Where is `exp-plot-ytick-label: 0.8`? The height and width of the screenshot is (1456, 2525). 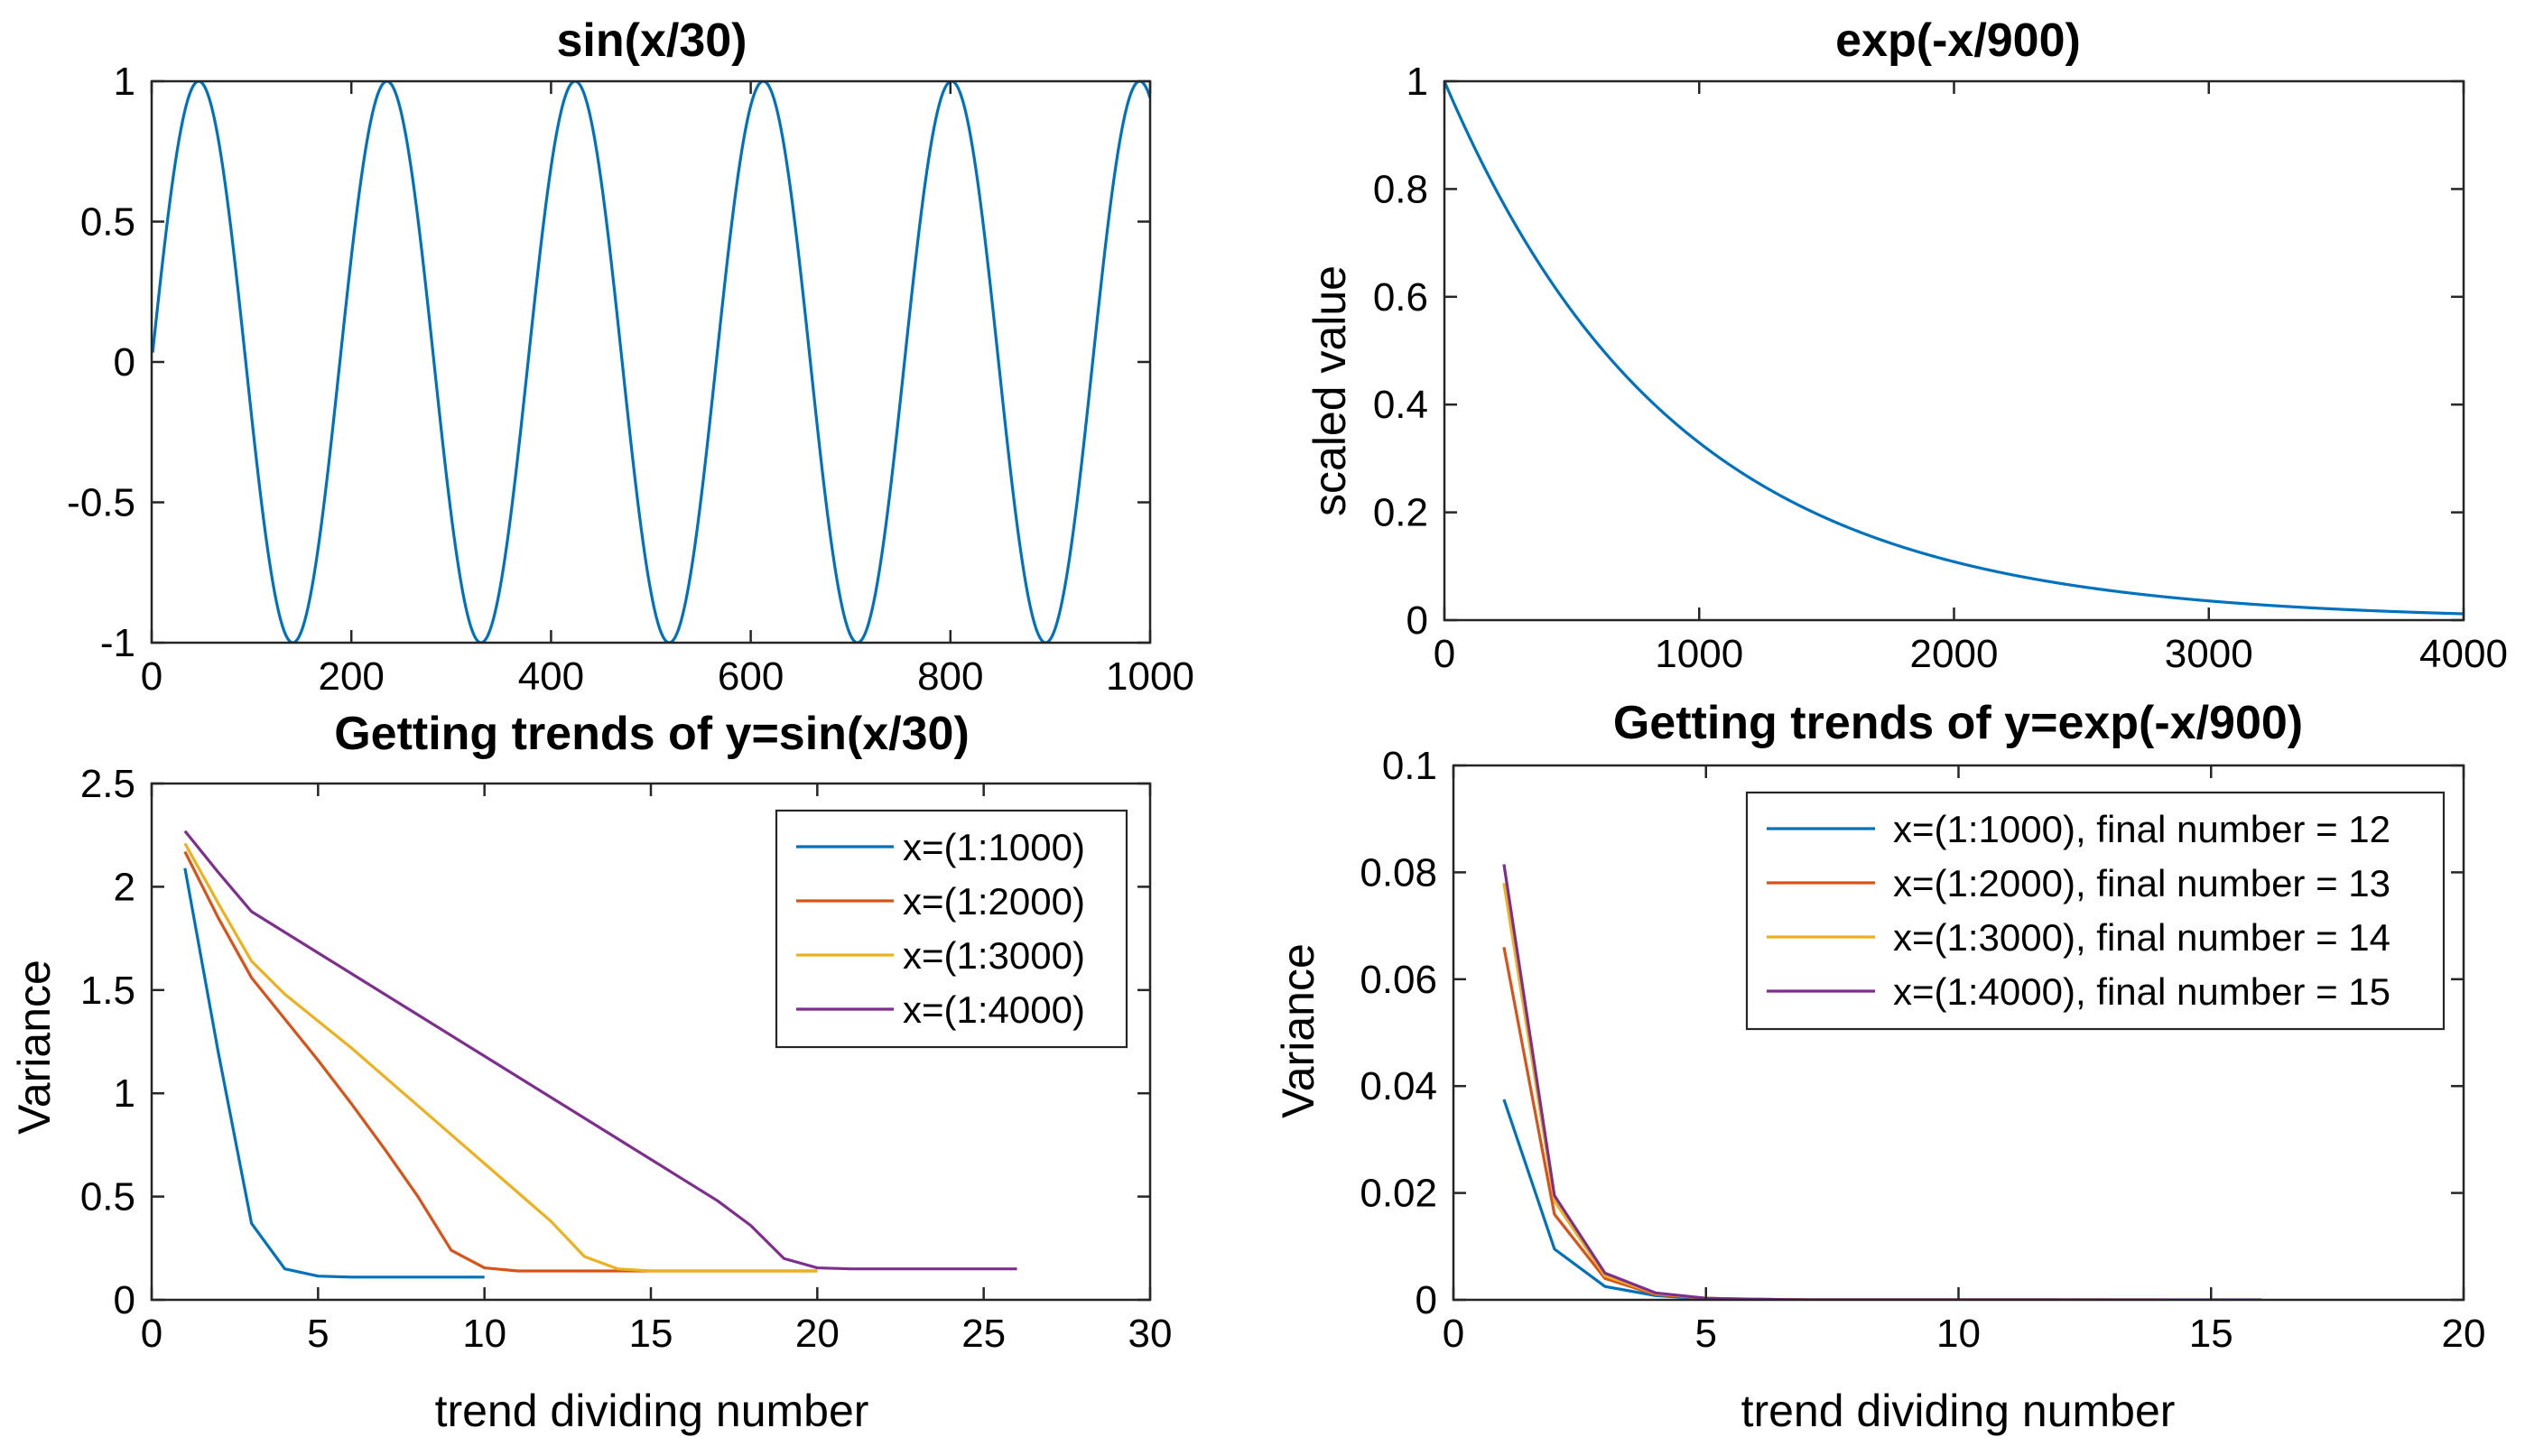
exp-plot-ytick-label: 0.8 is located at coordinates (1401, 189).